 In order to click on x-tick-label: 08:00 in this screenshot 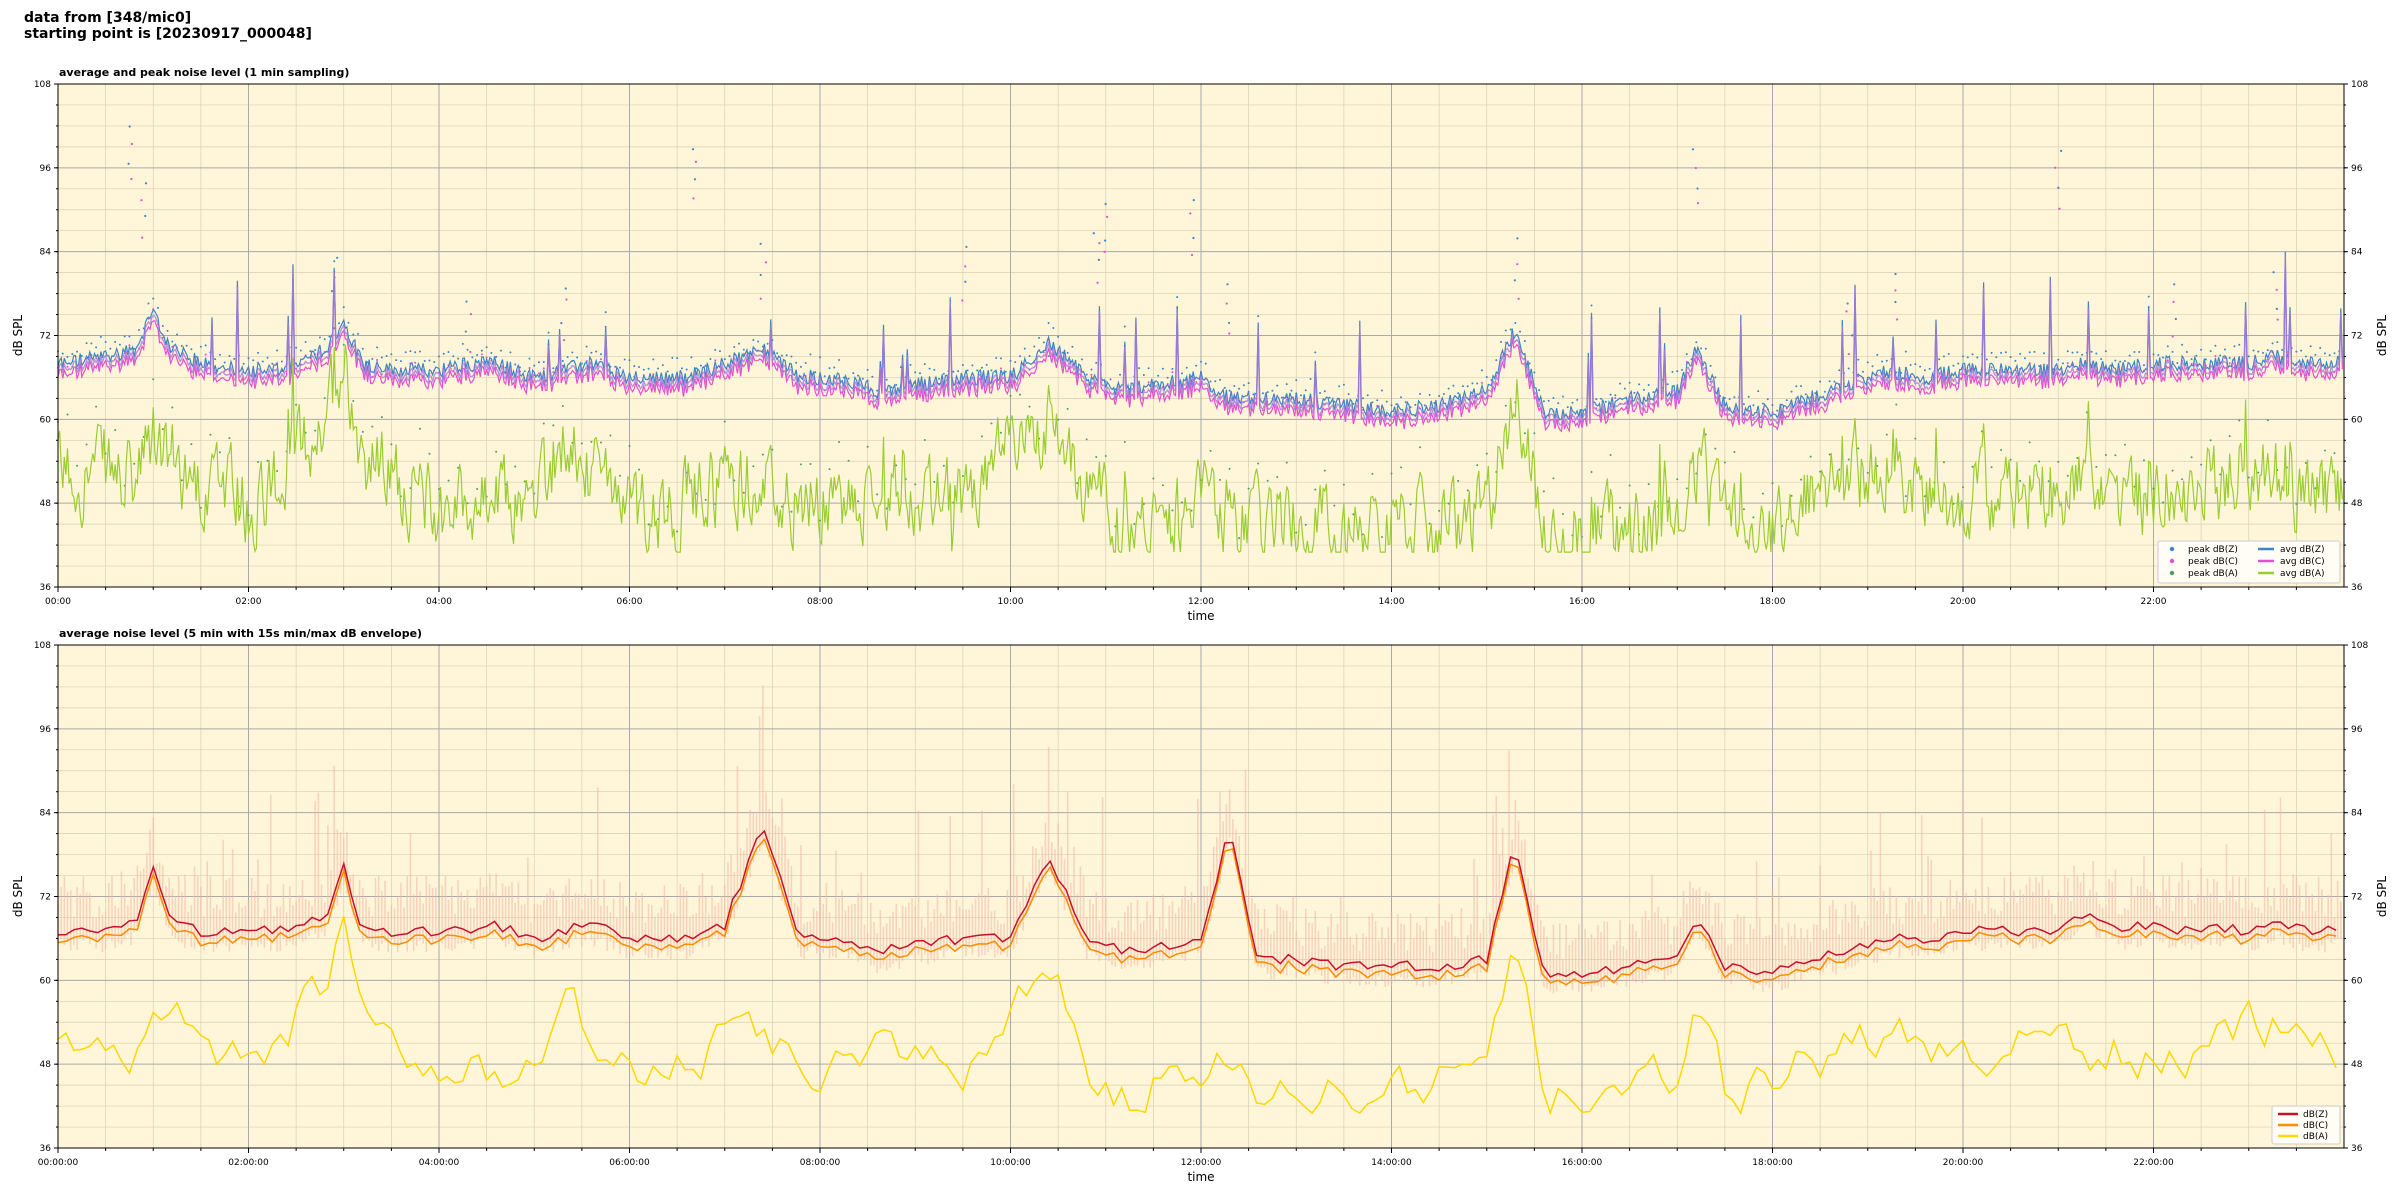, I will do `click(820, 602)`.